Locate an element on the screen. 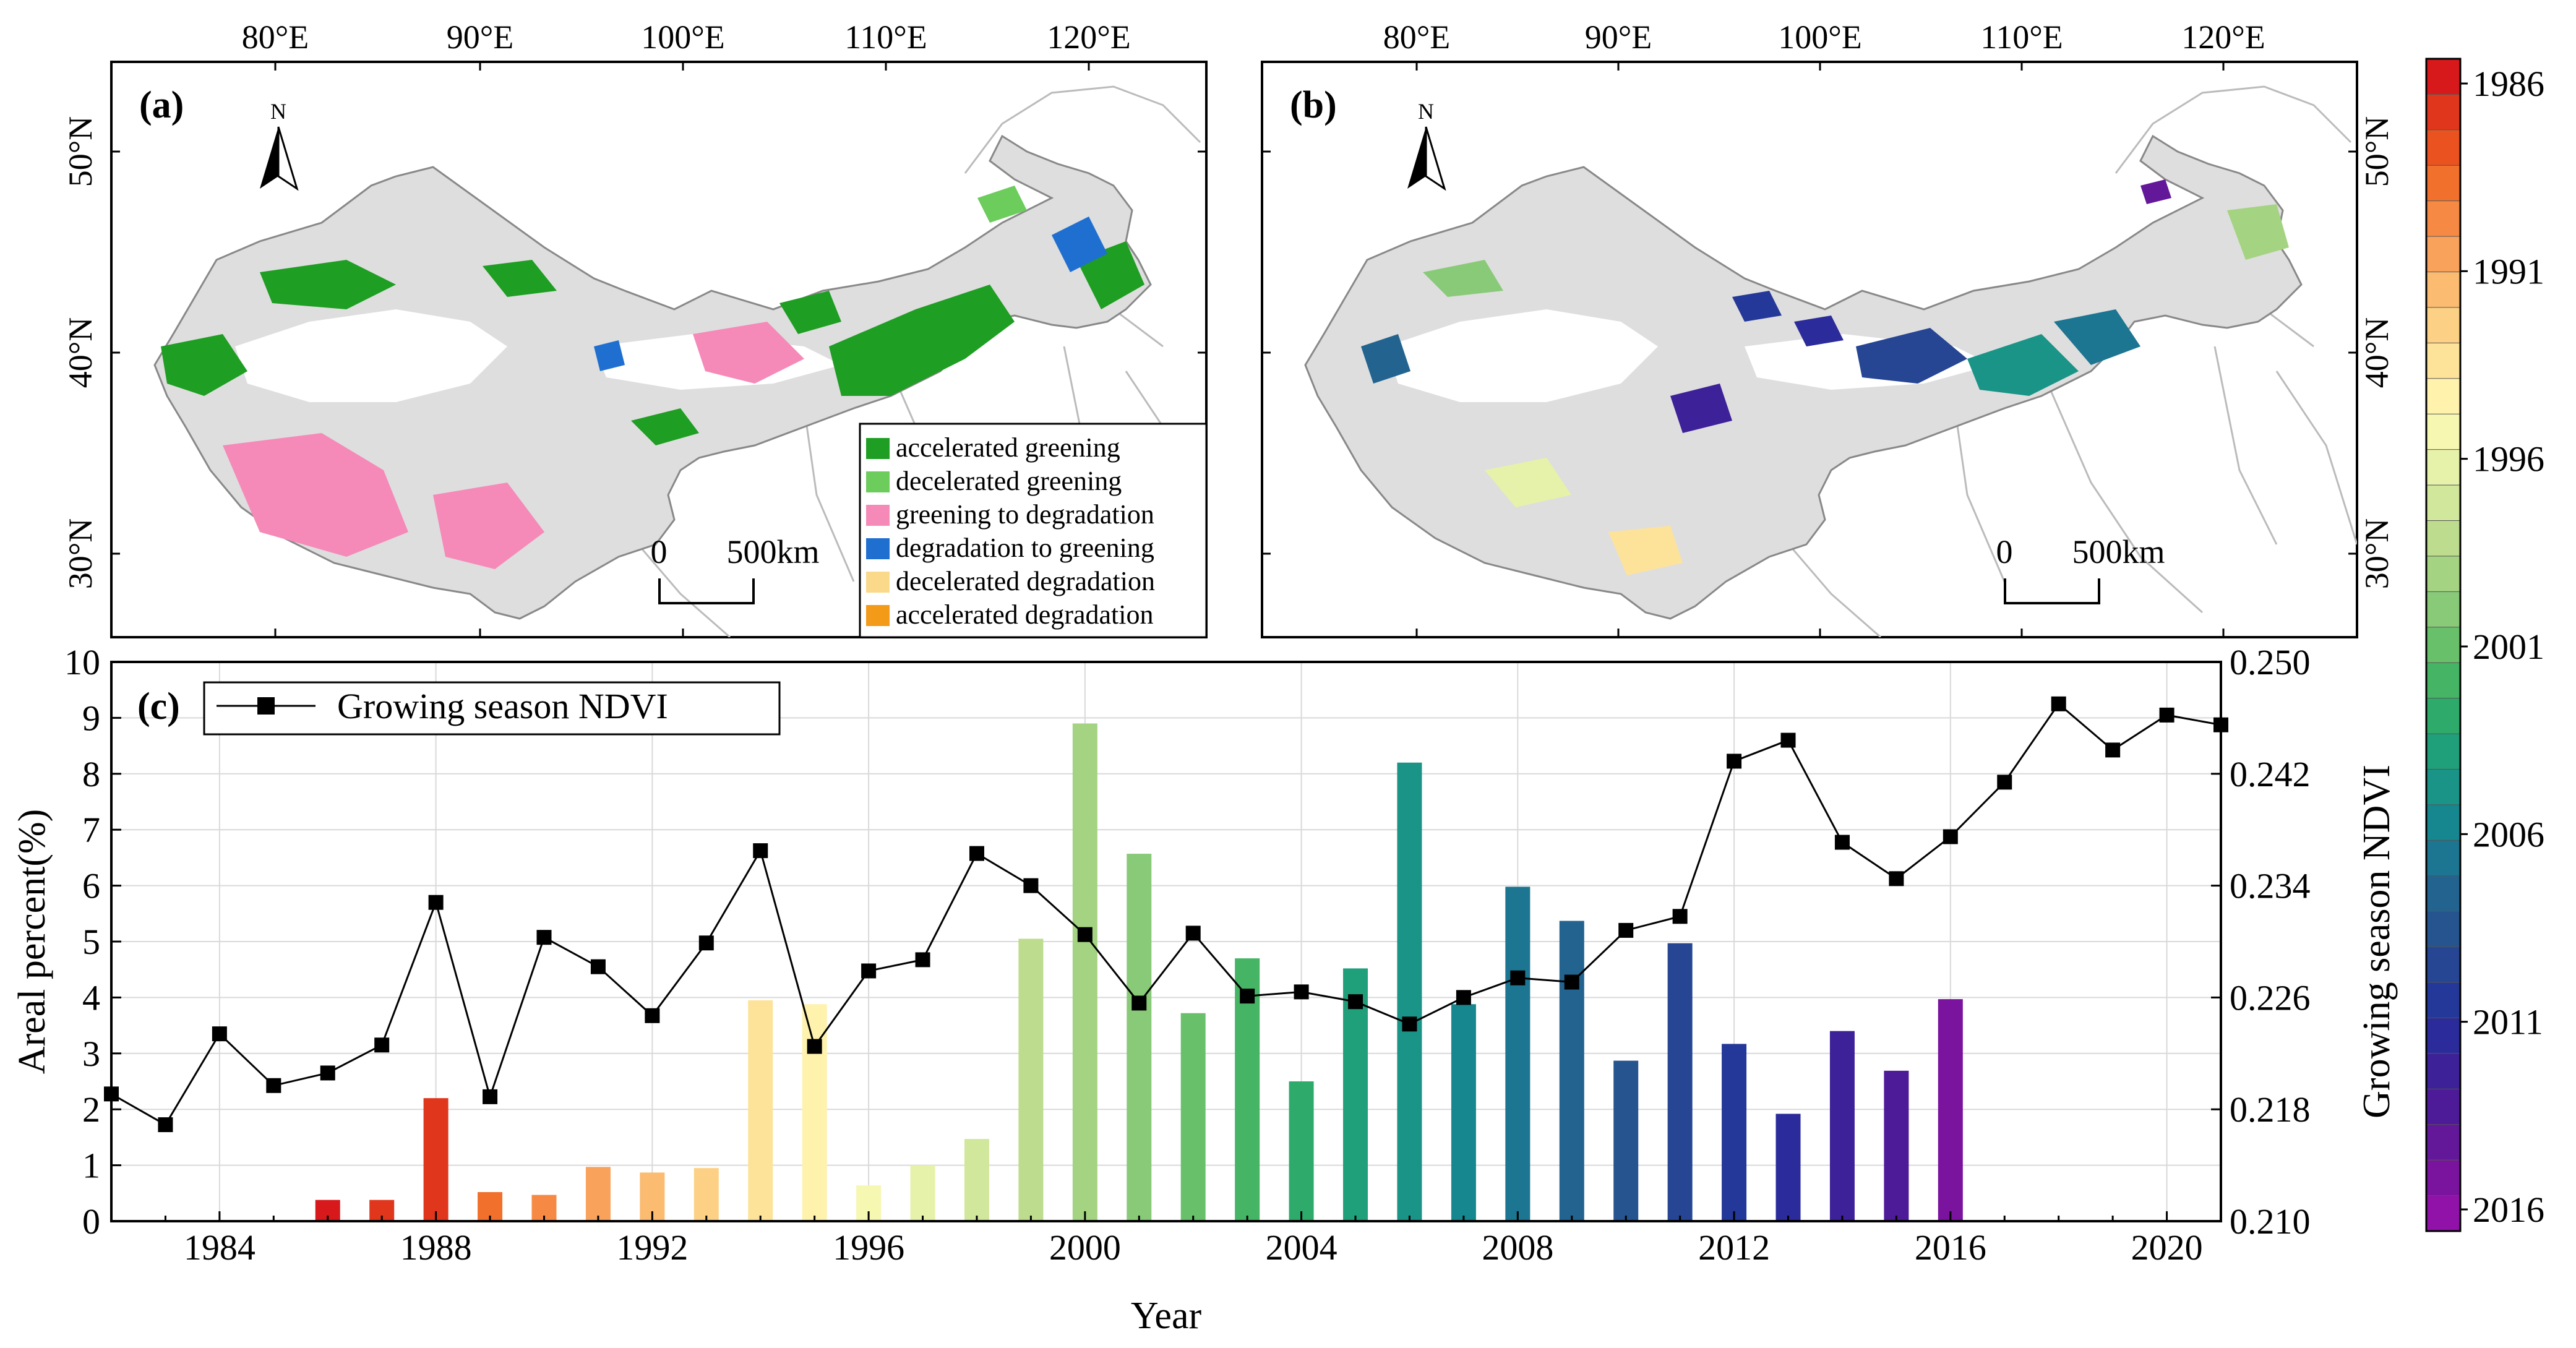 The image size is (2576, 1348). map-b-scale-bar: 0 500 km is located at coordinates (2080, 568).